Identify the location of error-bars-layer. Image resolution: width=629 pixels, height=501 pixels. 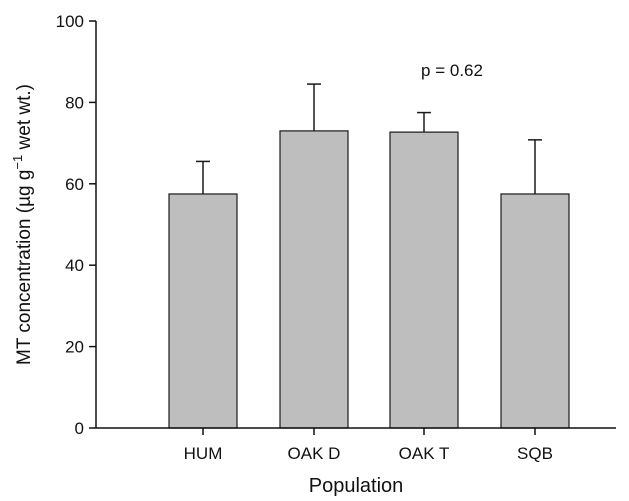
(369, 138).